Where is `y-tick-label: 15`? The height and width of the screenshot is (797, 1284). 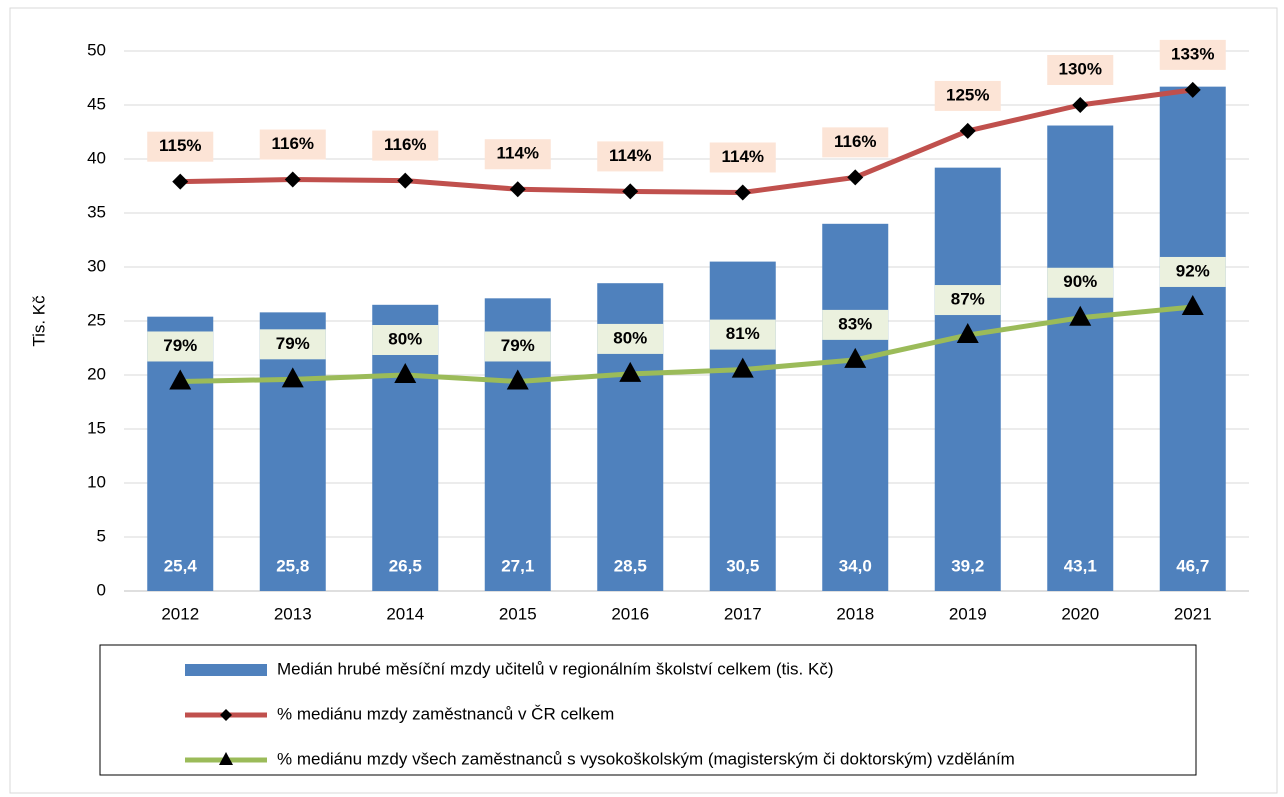
y-tick-label: 15 is located at coordinates (96, 427).